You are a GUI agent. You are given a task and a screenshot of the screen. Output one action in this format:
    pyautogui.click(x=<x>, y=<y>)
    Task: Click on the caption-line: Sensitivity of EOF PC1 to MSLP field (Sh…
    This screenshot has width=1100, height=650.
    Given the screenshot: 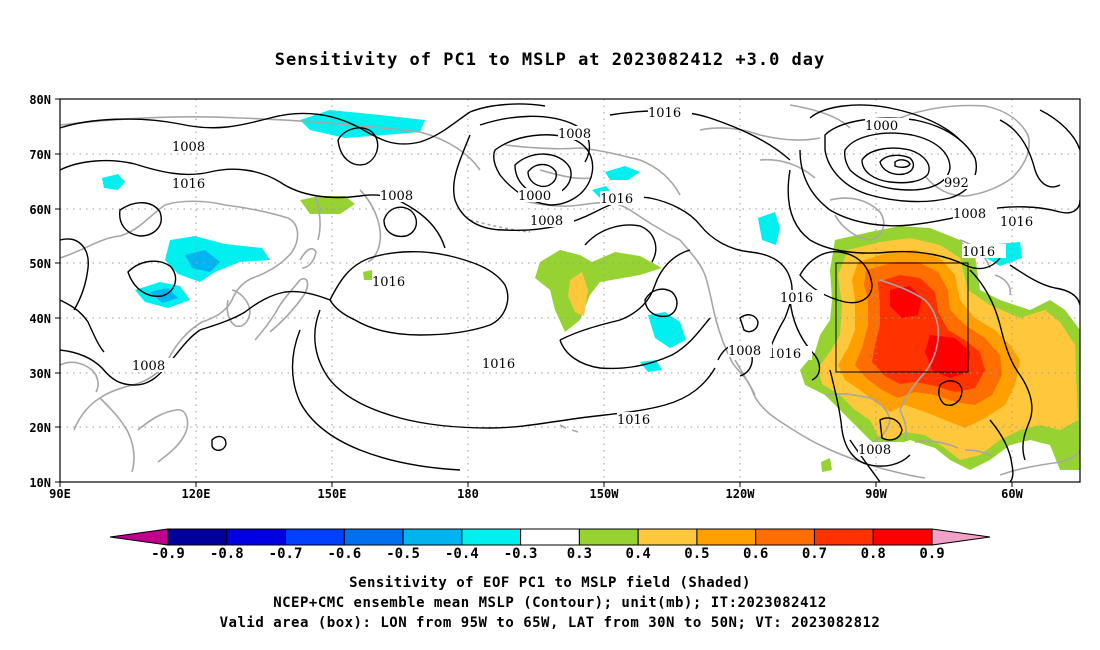 What is the action you would take?
    pyautogui.click(x=550, y=583)
    